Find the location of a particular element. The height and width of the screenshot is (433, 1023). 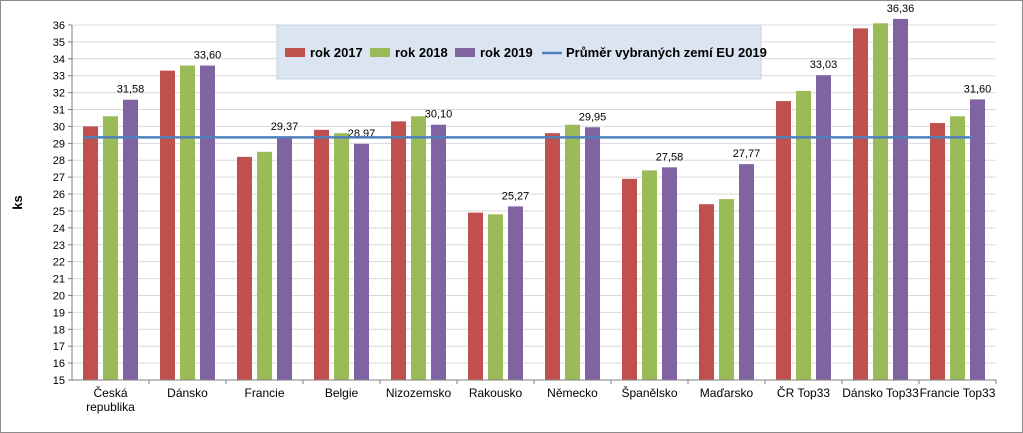

y-tick-label: 17 is located at coordinates (59, 347).